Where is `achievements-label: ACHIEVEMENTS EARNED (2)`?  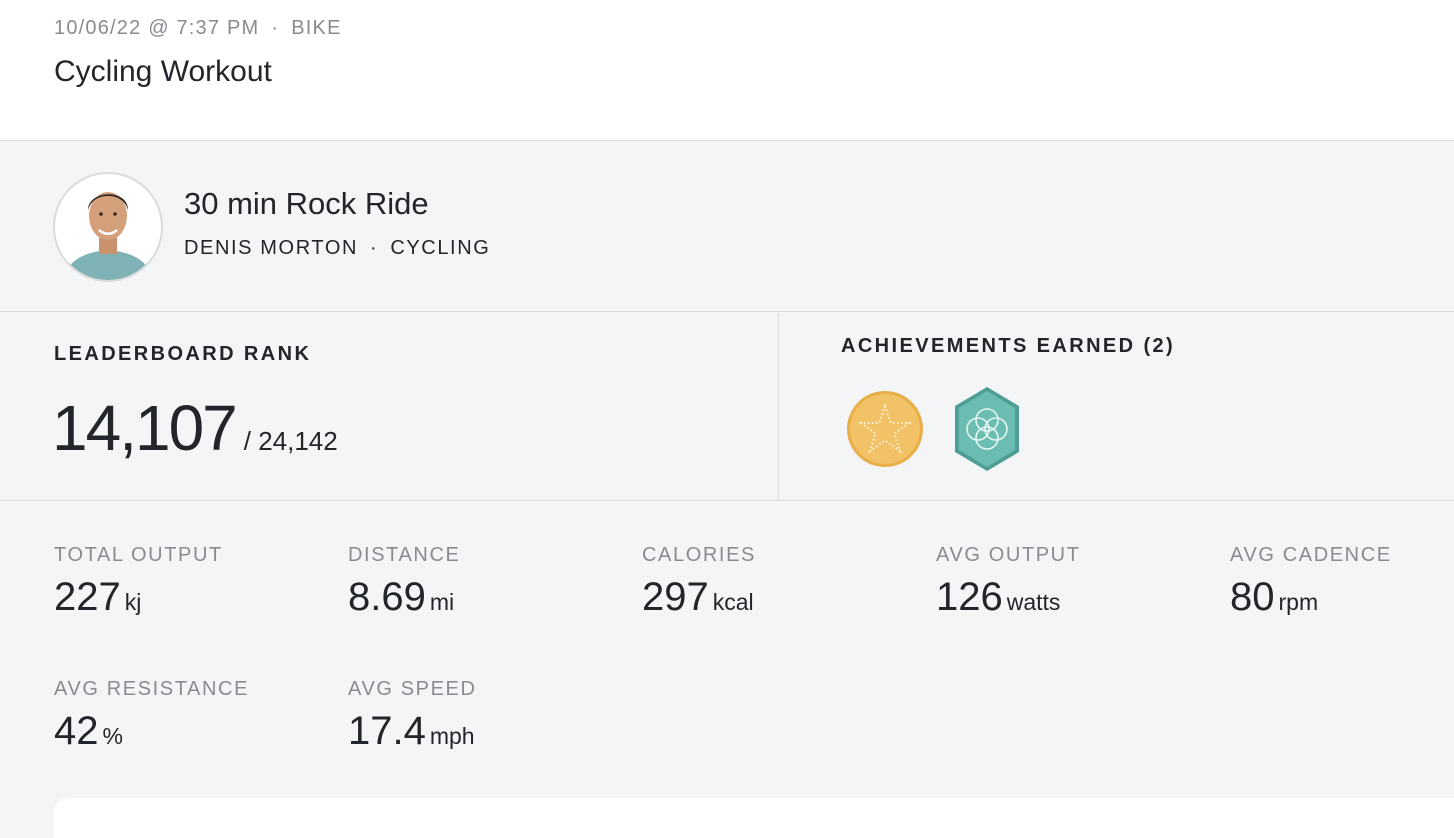
achievements-label: ACHIEVEMENTS EARNED (2) is located at coordinates (1008, 346).